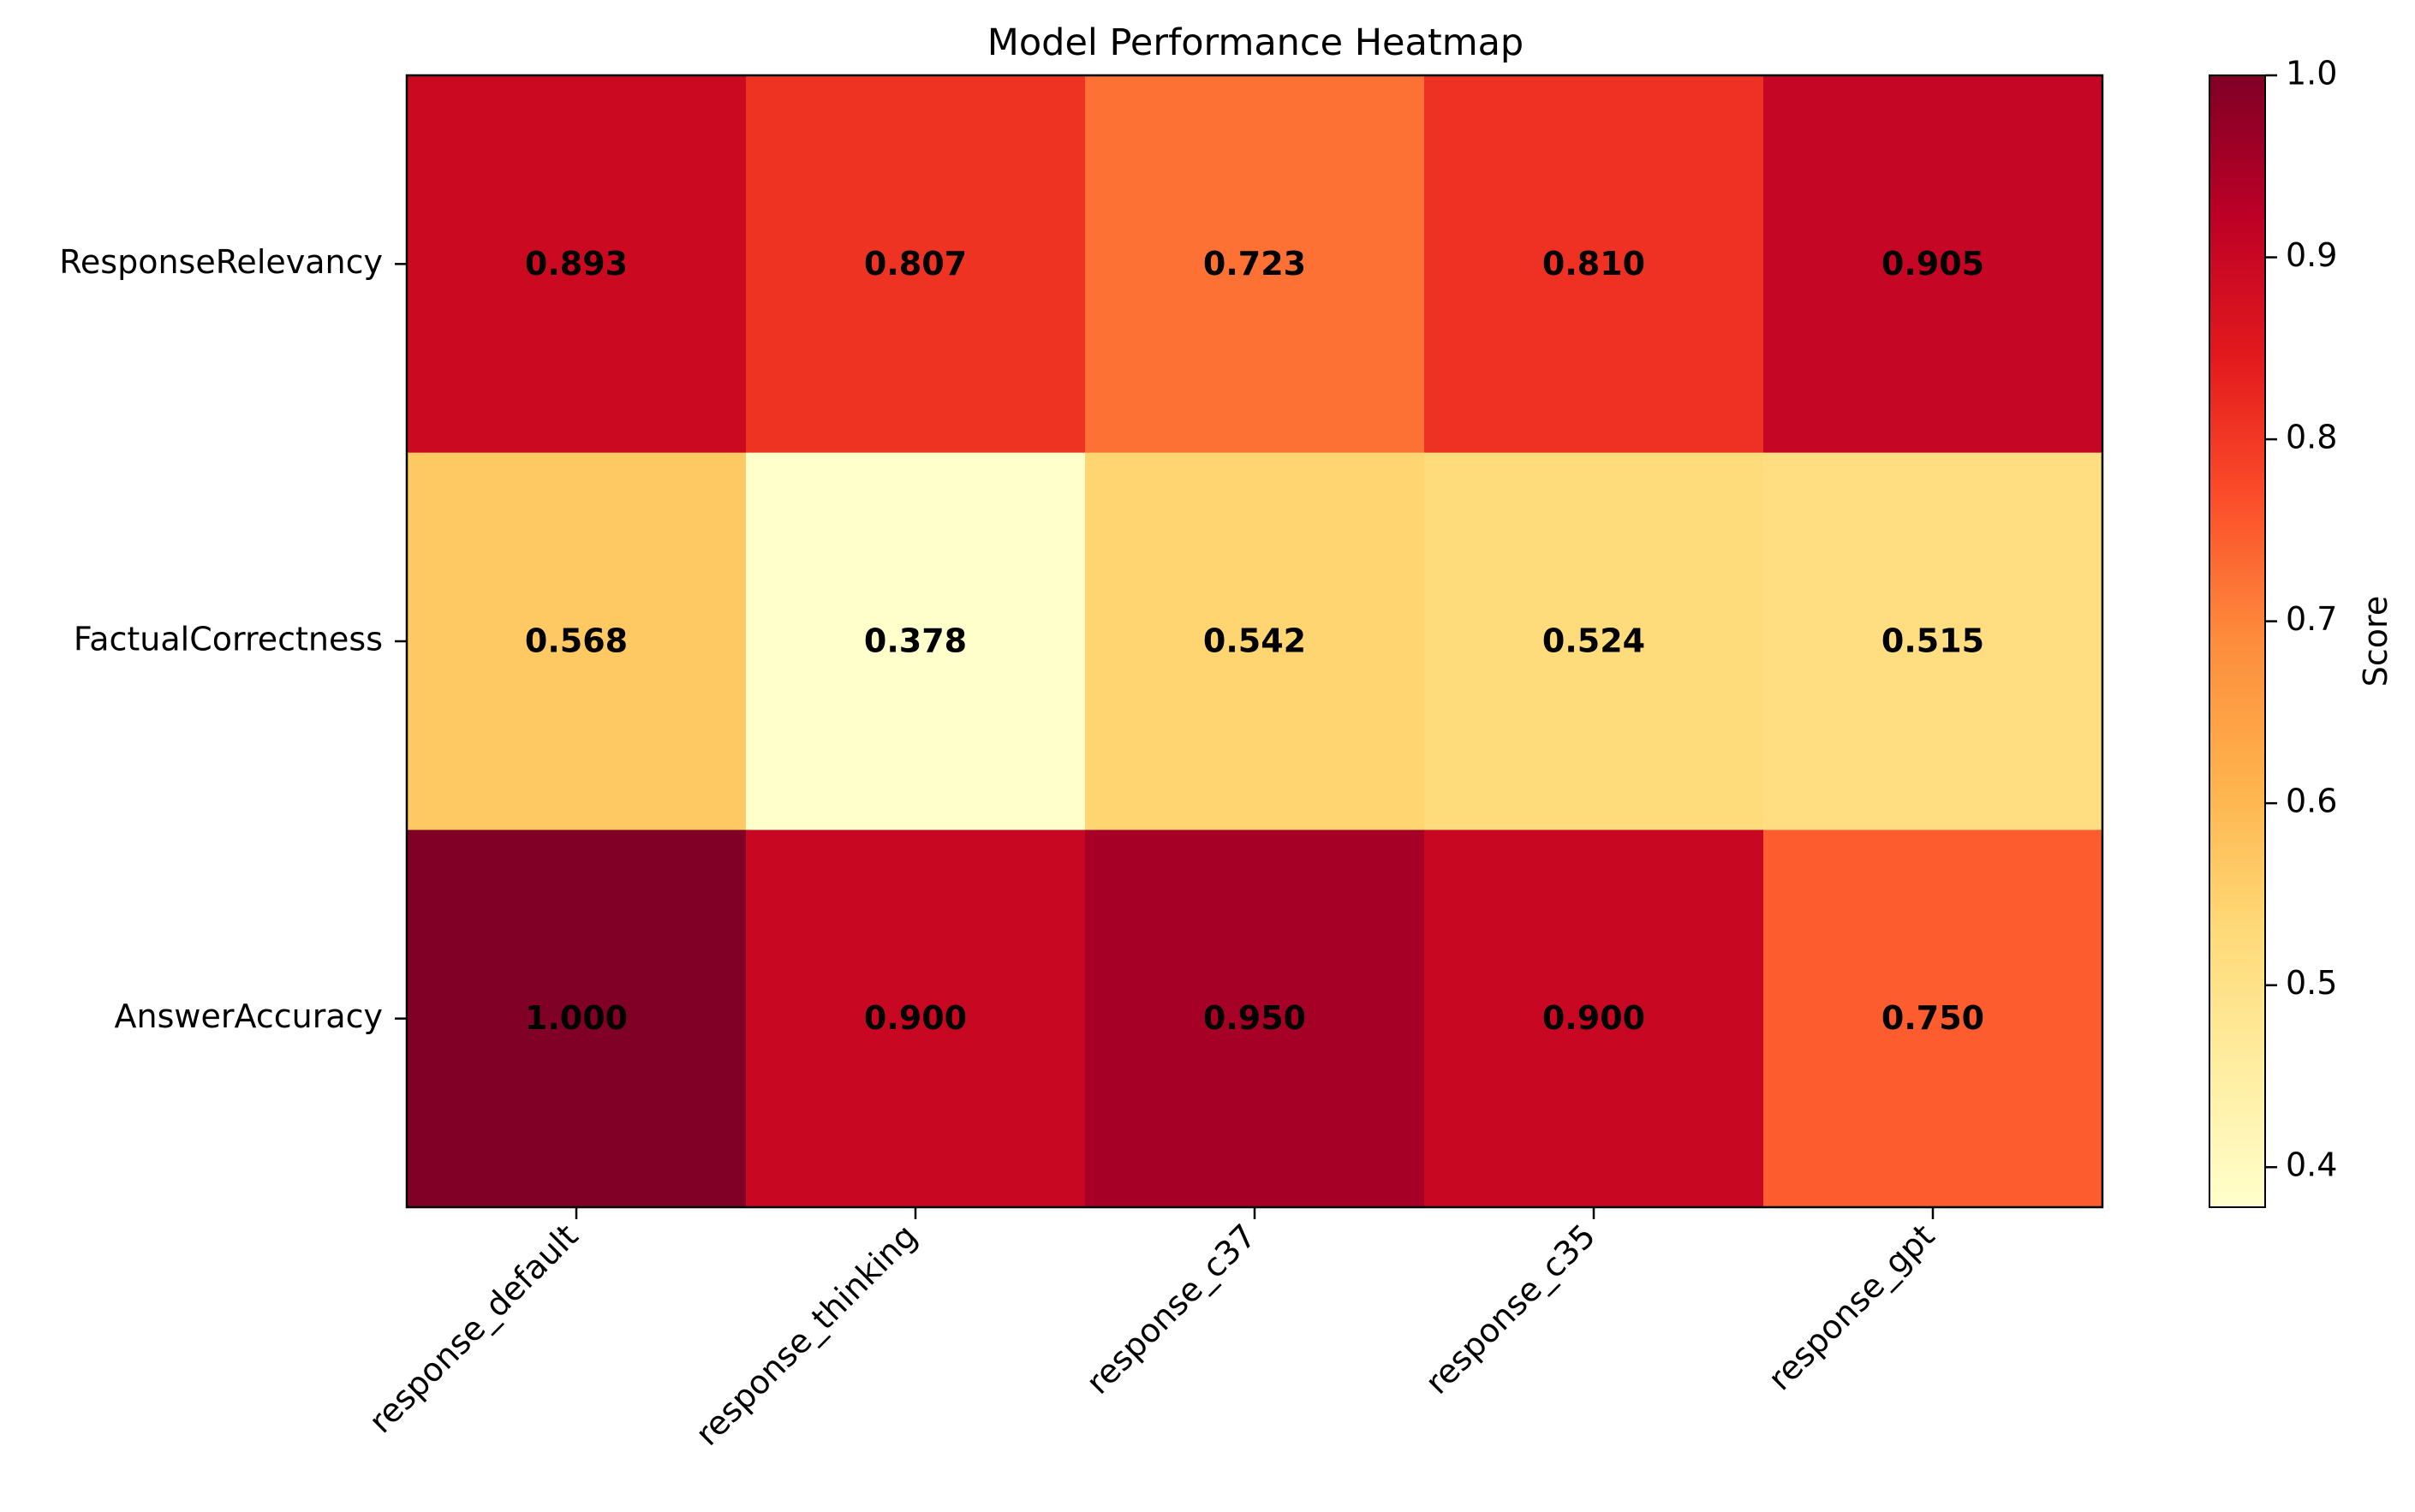 The height and width of the screenshot is (1512, 2415). I want to click on cell-value-label: 0.723, so click(1254, 264).